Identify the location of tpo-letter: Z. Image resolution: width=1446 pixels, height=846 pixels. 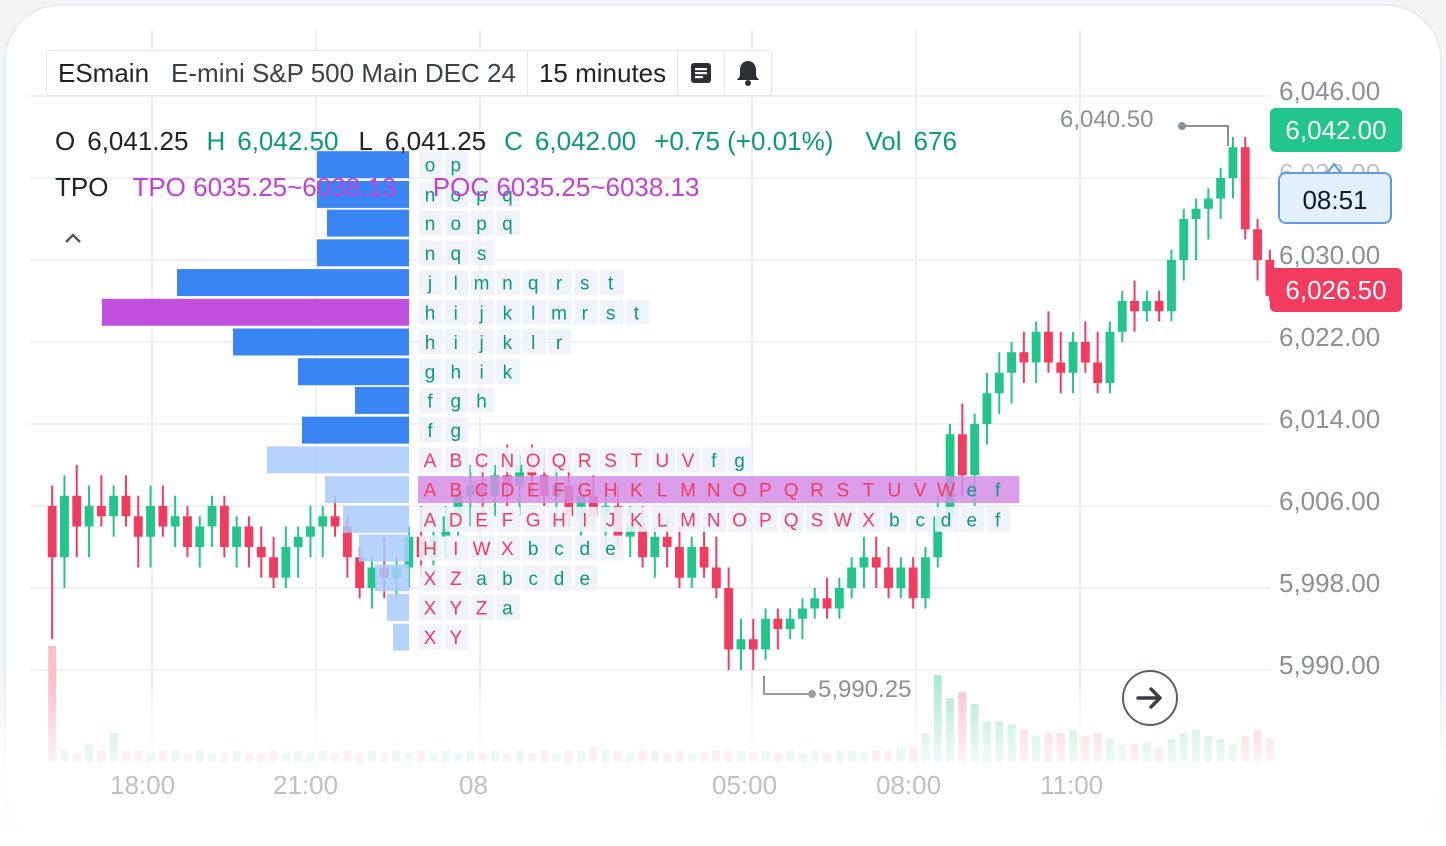
(456, 579).